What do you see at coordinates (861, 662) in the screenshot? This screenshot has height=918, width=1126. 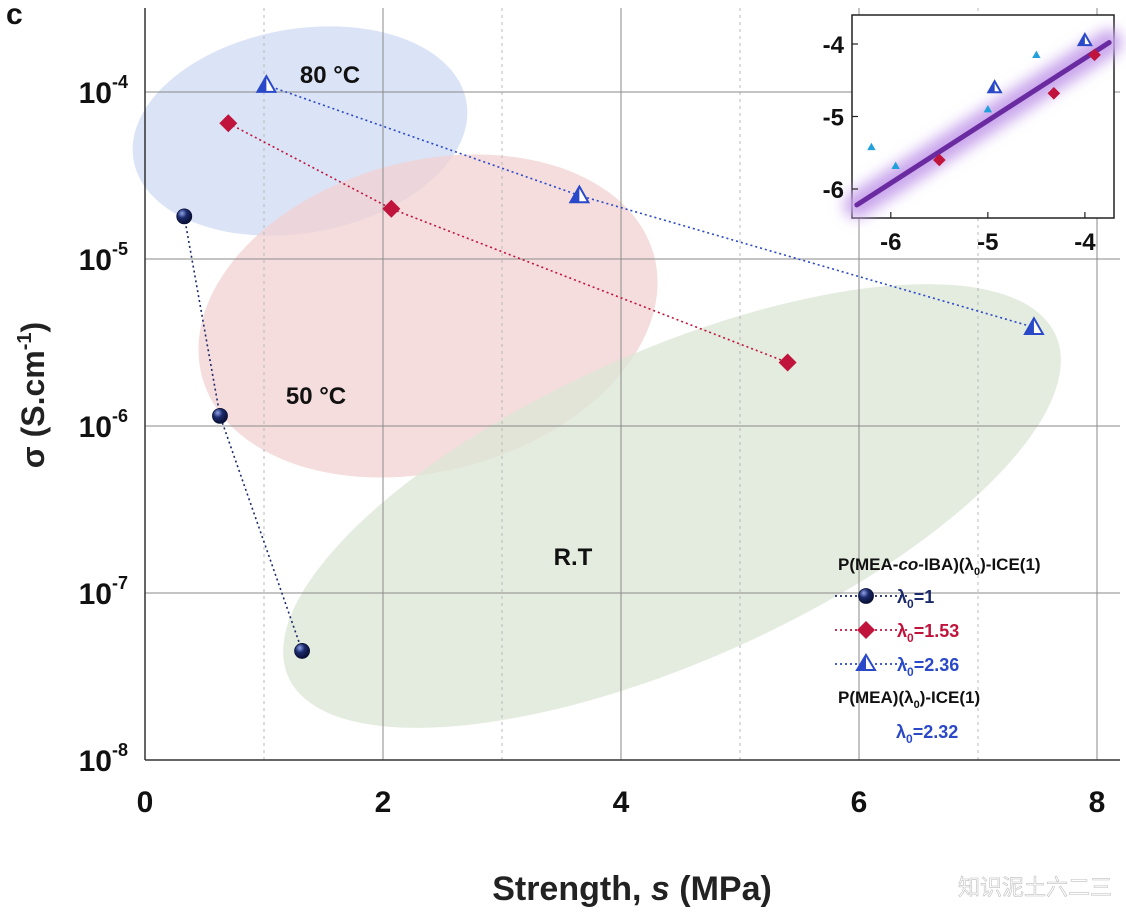 I see `legend-marker-lambda236-half` at bounding box center [861, 662].